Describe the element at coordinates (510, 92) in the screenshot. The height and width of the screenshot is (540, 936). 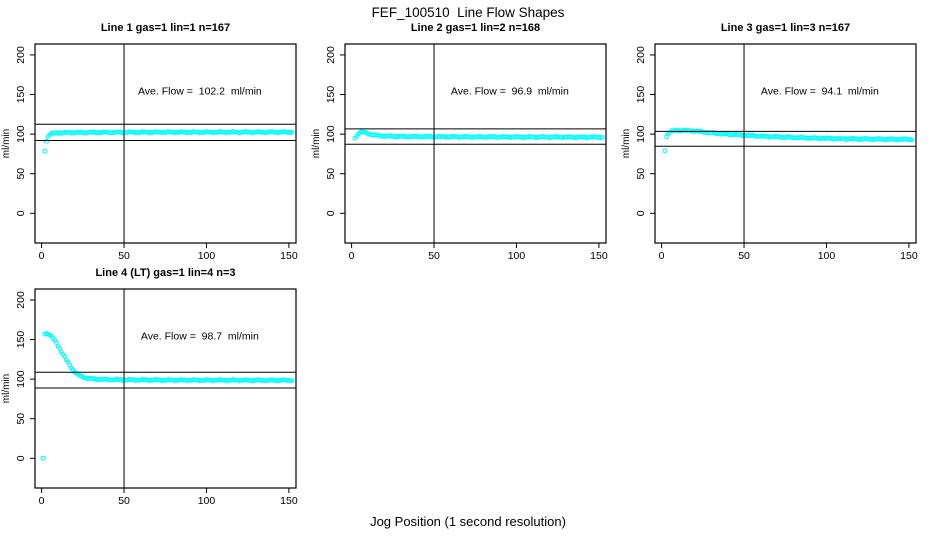
I see `ave-flow-annotation: Ave. Flow = 96.9 ml/min` at that location.